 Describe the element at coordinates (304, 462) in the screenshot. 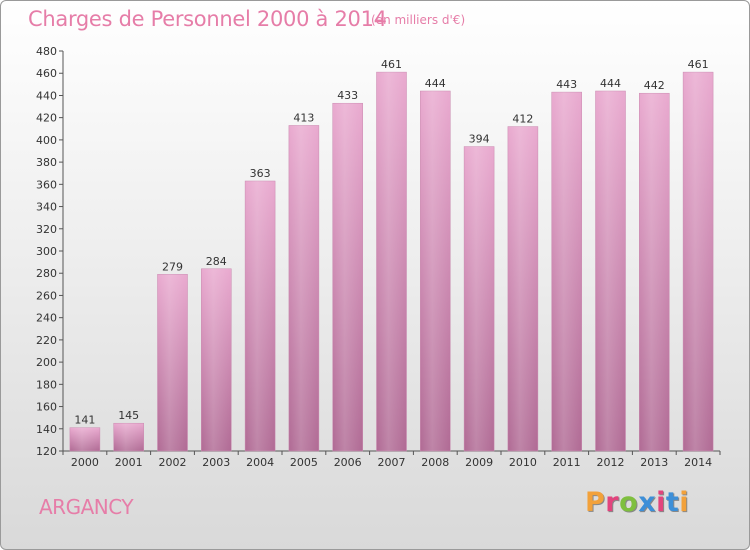

I see `x-tick-label: 2005` at that location.